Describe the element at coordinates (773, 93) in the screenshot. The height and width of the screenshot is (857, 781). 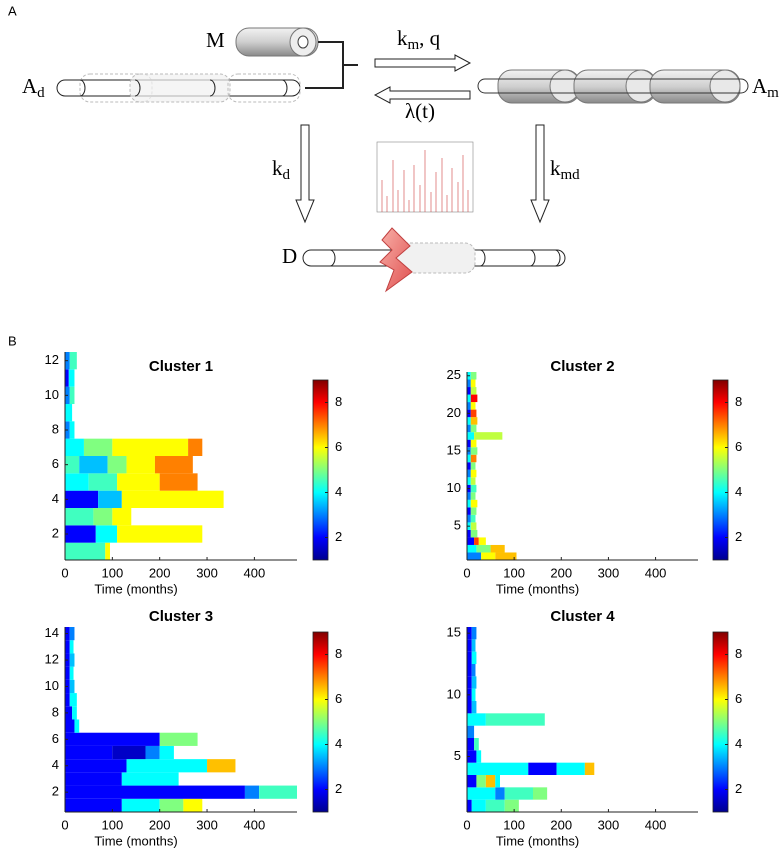
I see `label-sub: m` at that location.